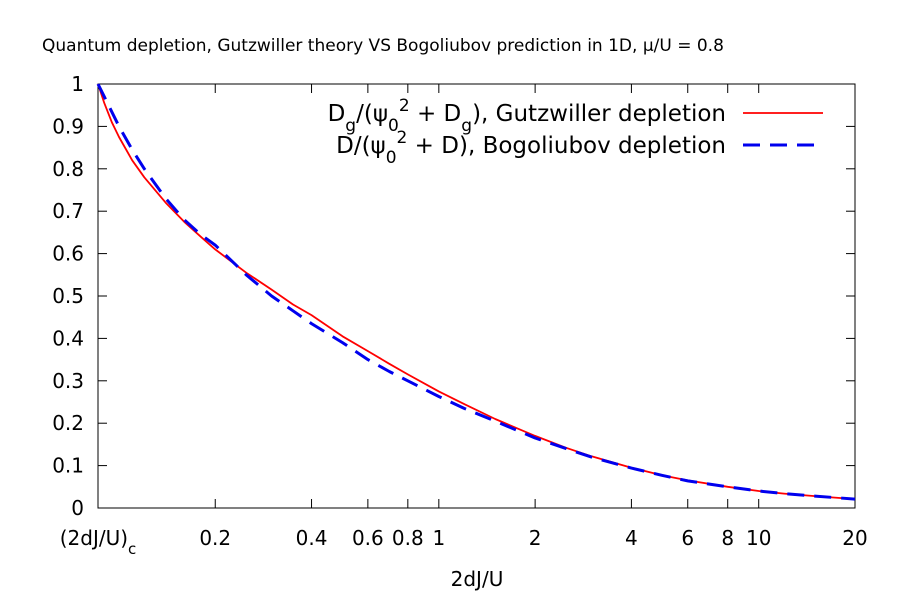  What do you see at coordinates (527, 116) in the screenshot?
I see `legend-label-1: Dg/(ψ02 + Dg), Gutzwiller depletion` at bounding box center [527, 116].